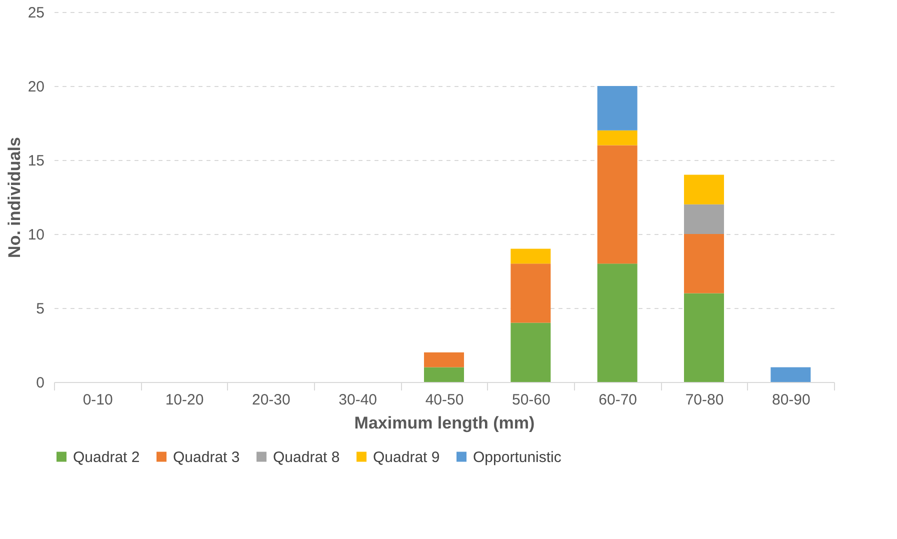 The width and height of the screenshot is (897, 539). Describe the element at coordinates (517, 457) in the screenshot. I see `legend-label: Opportunistic` at that location.